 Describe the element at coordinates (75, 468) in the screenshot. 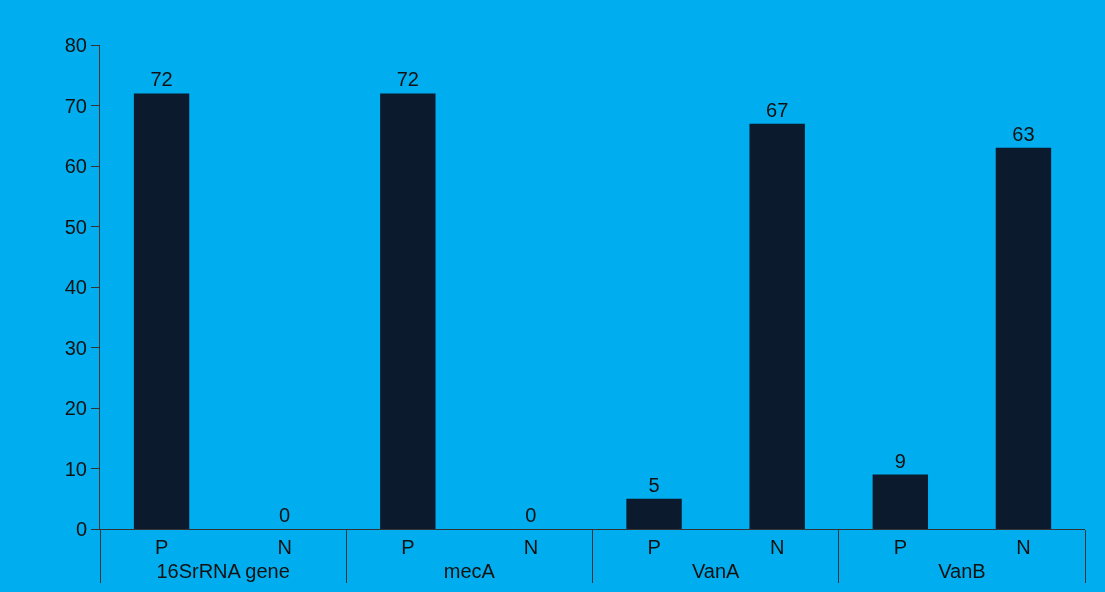

I see `y-tick-label: 10` at that location.